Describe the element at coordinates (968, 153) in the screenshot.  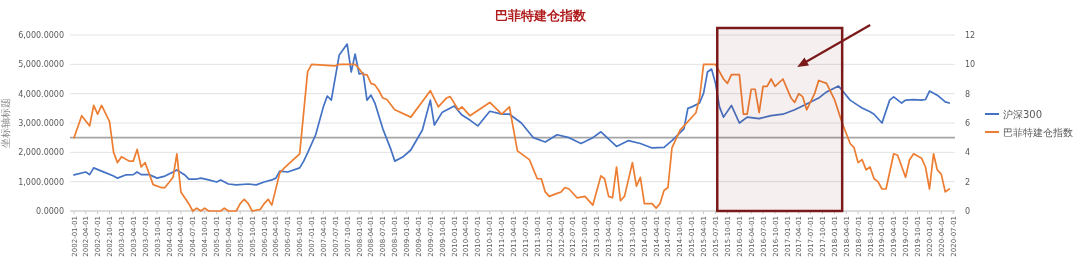
I see `y2-tick-label: 4` at that location.